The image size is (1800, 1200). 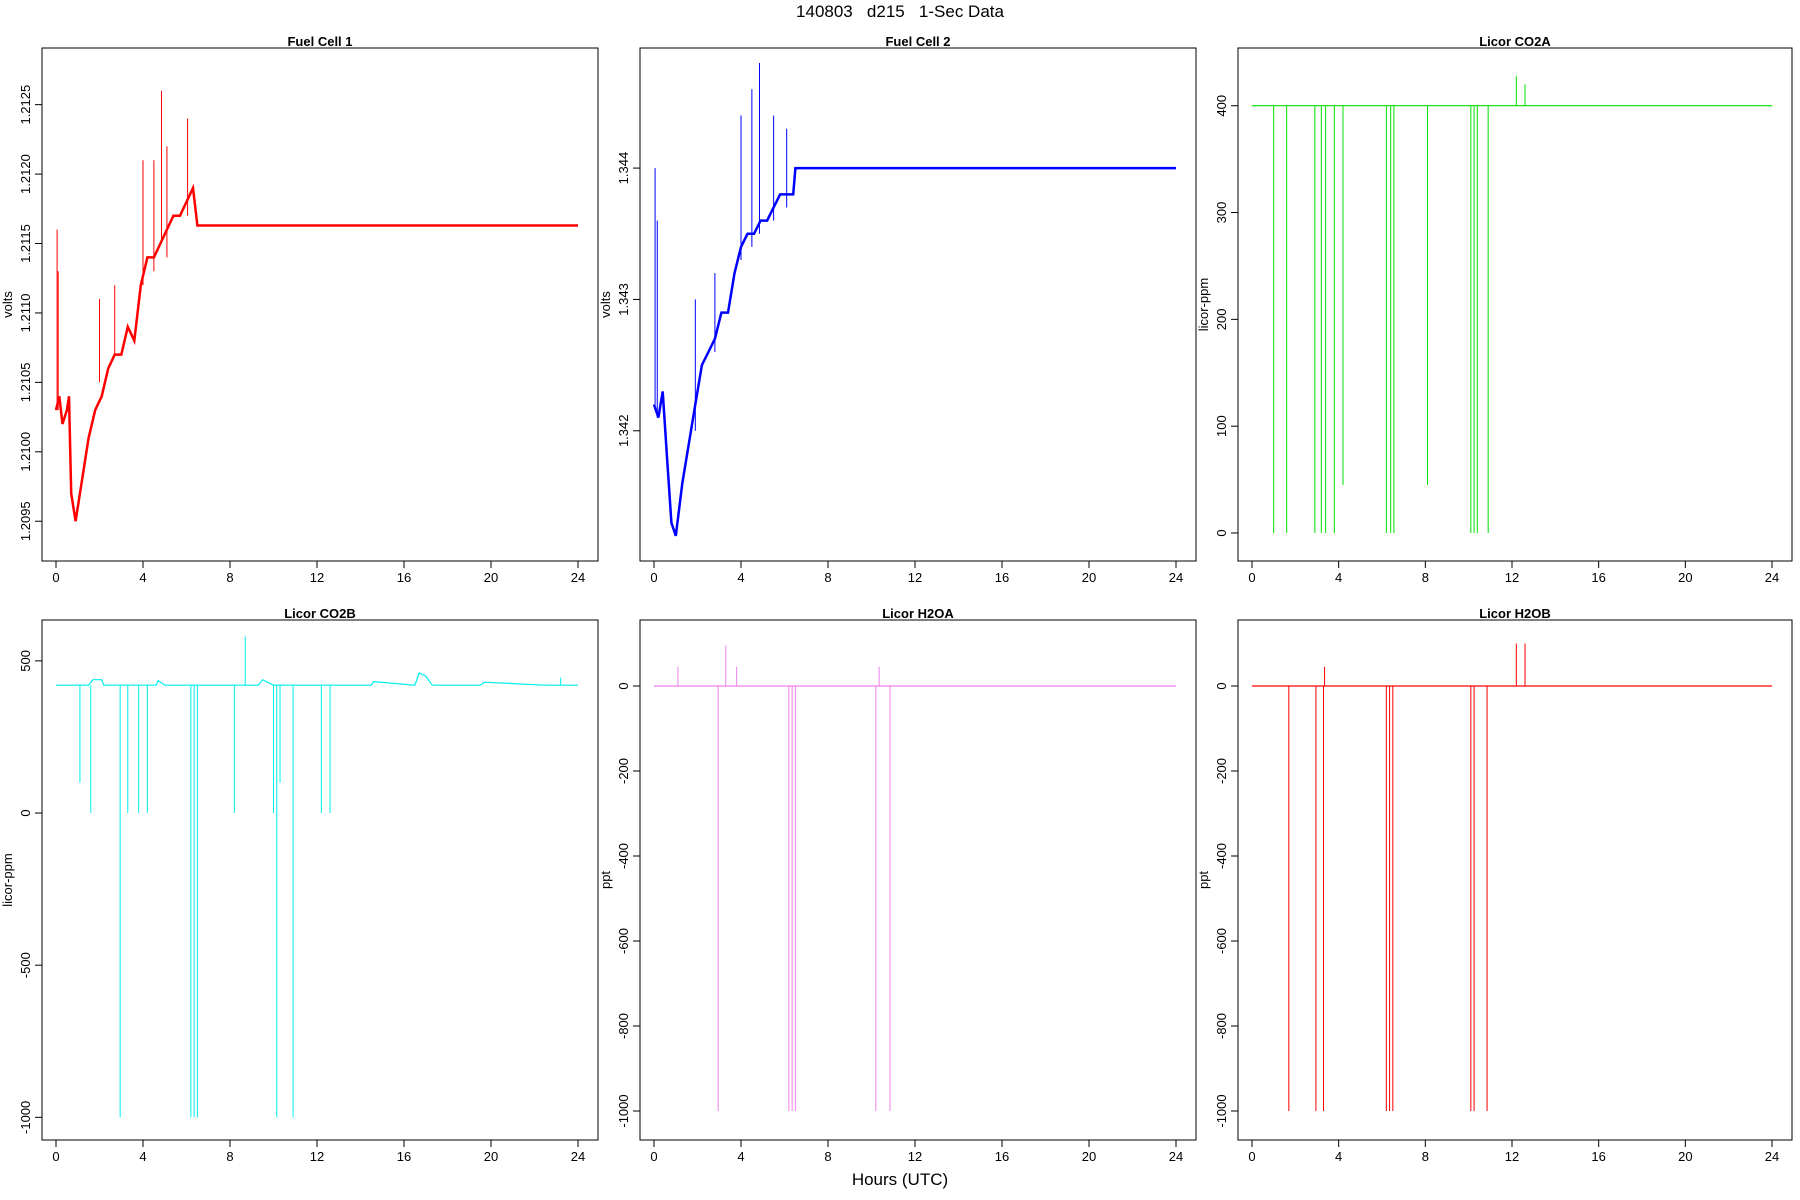 What do you see at coordinates (1221, 426) in the screenshot?
I see `y-tick-label: 100` at bounding box center [1221, 426].